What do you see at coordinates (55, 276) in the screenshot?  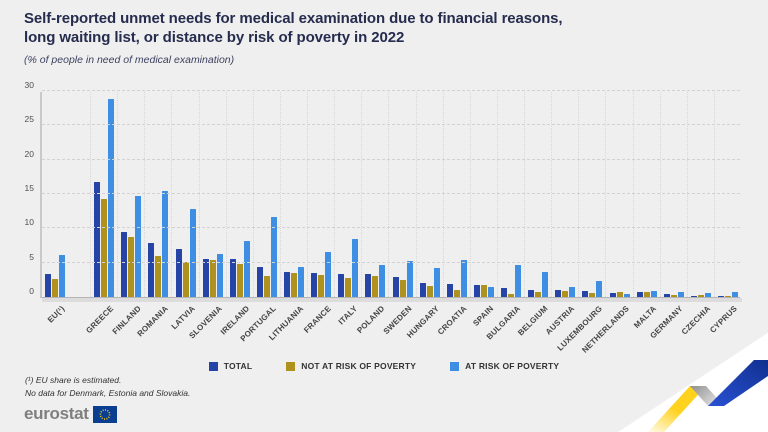 I see `bar-group-eu` at bounding box center [55, 276].